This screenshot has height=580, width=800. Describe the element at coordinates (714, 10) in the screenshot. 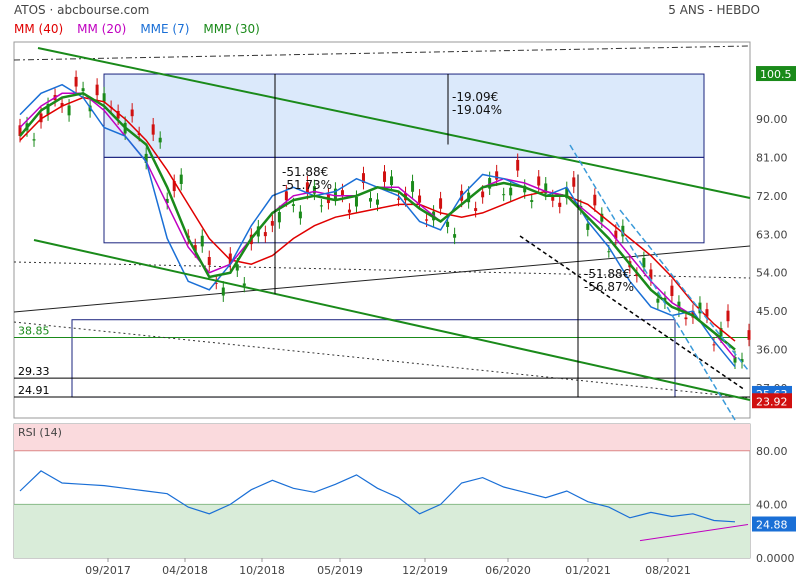

I see `period-label: 5 ANS - HEBDO` at that location.